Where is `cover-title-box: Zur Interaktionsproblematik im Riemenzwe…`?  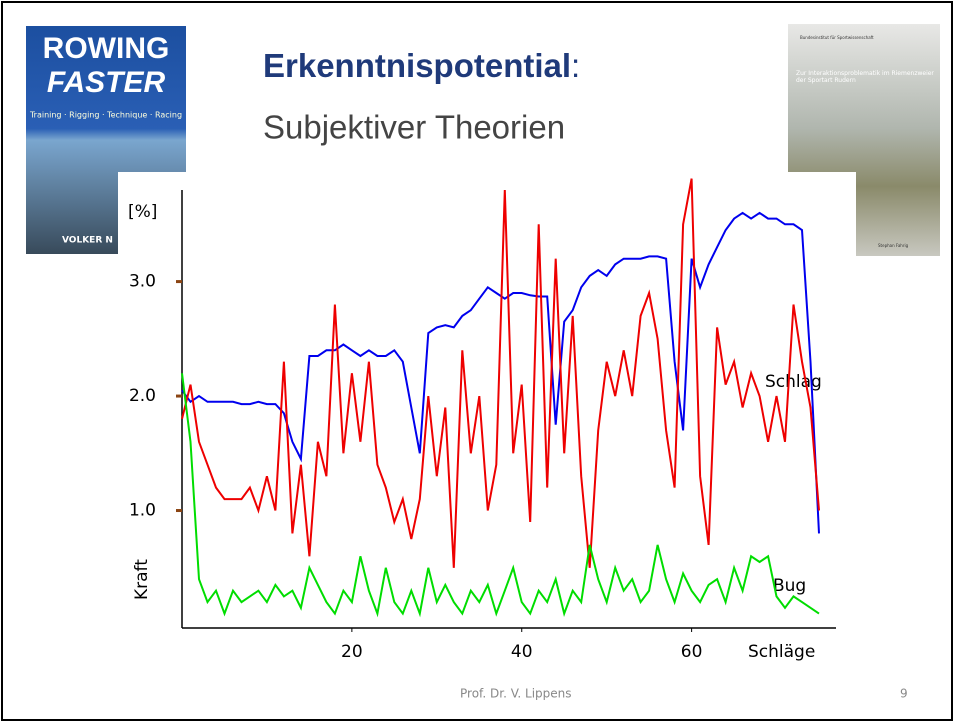
cover-title-box: Zur Interaktionsproblematik im Riemenzwe… is located at coordinates (865, 77).